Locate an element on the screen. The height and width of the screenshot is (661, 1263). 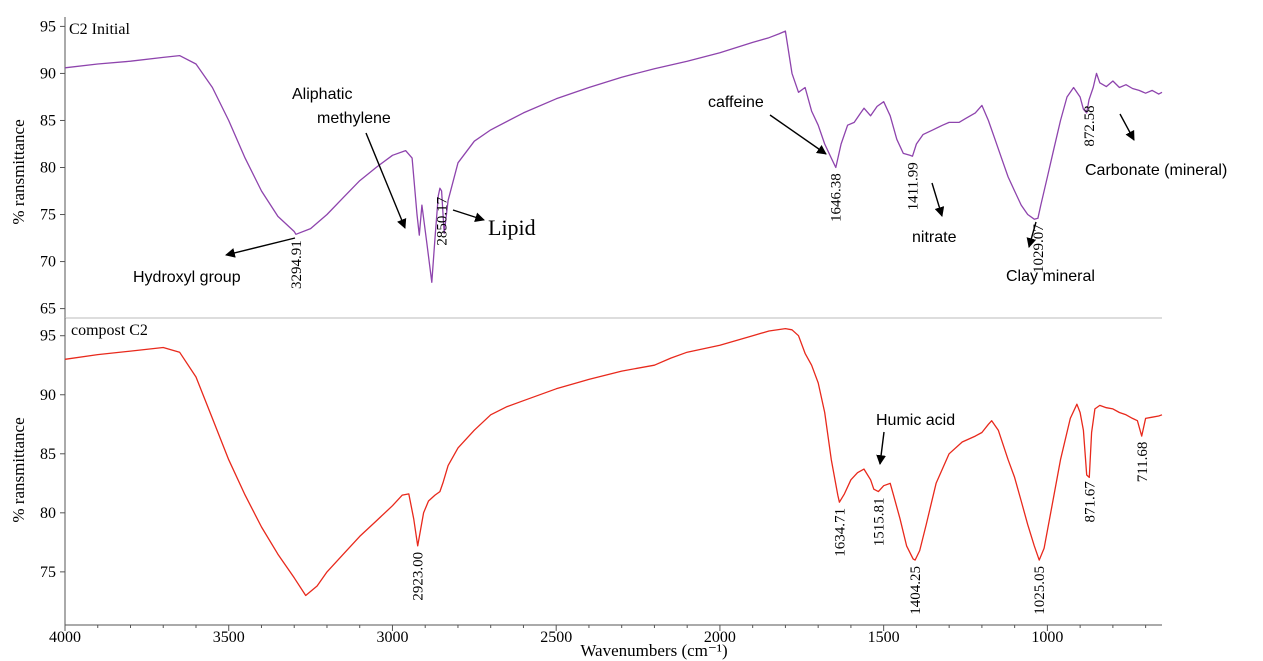
top-peak-label: 2850.17 is located at coordinates (443, 220).